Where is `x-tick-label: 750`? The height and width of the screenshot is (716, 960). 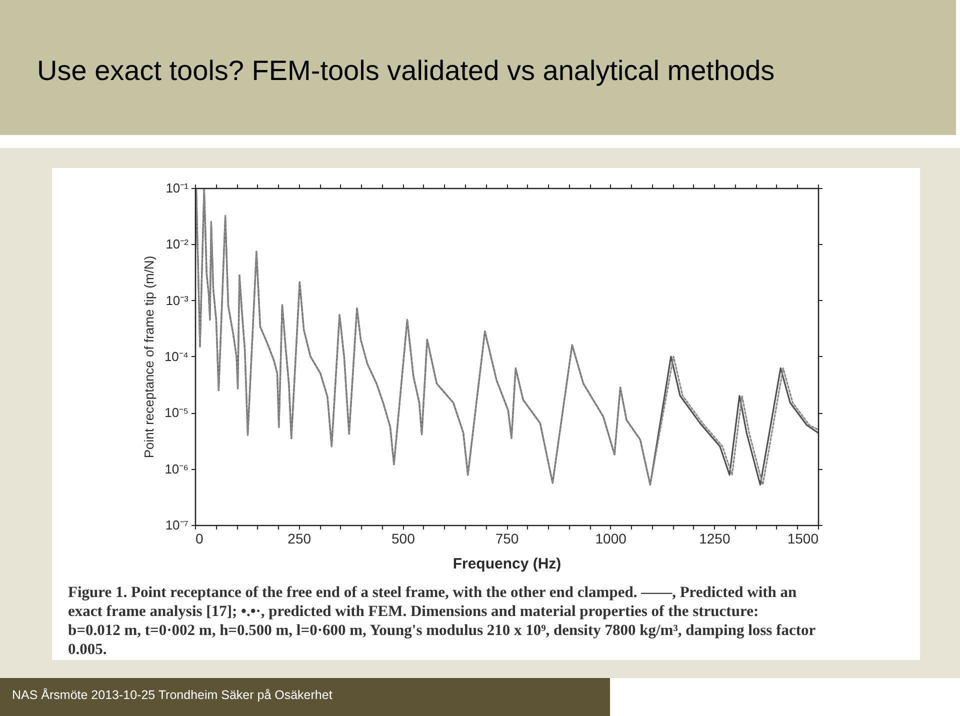 x-tick-label: 750 is located at coordinates (507, 538).